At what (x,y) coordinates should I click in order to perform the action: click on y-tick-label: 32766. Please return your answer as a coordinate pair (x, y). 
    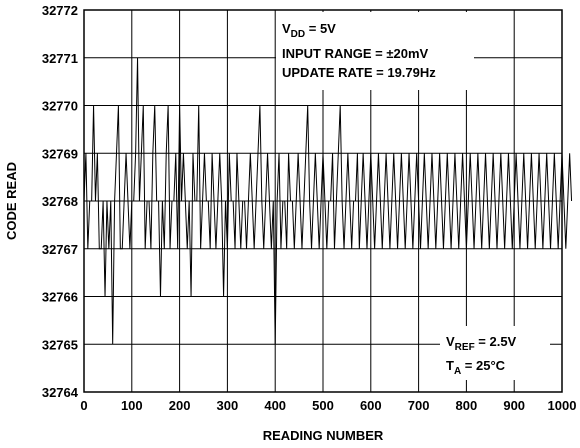
    Looking at the image, I should click on (60, 297).